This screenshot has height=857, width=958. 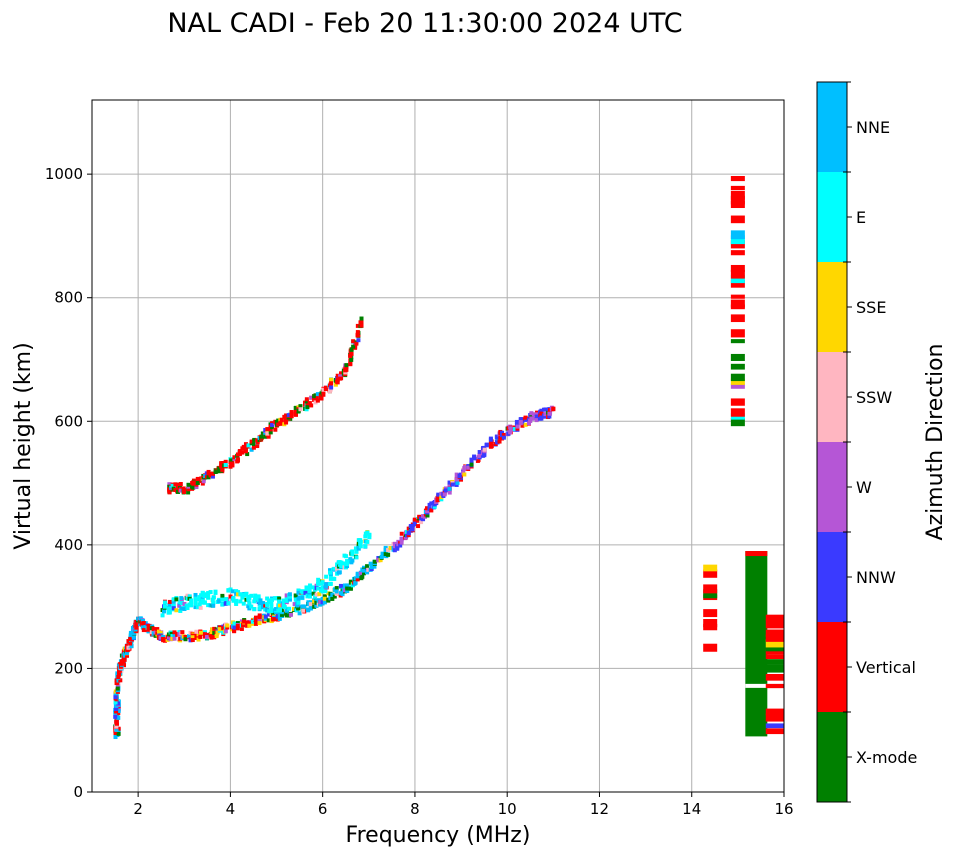 What do you see at coordinates (424, 23) in the screenshot?
I see `chart-title: NAL CADI - Feb 20 11:30:00 2024 UTC` at bounding box center [424, 23].